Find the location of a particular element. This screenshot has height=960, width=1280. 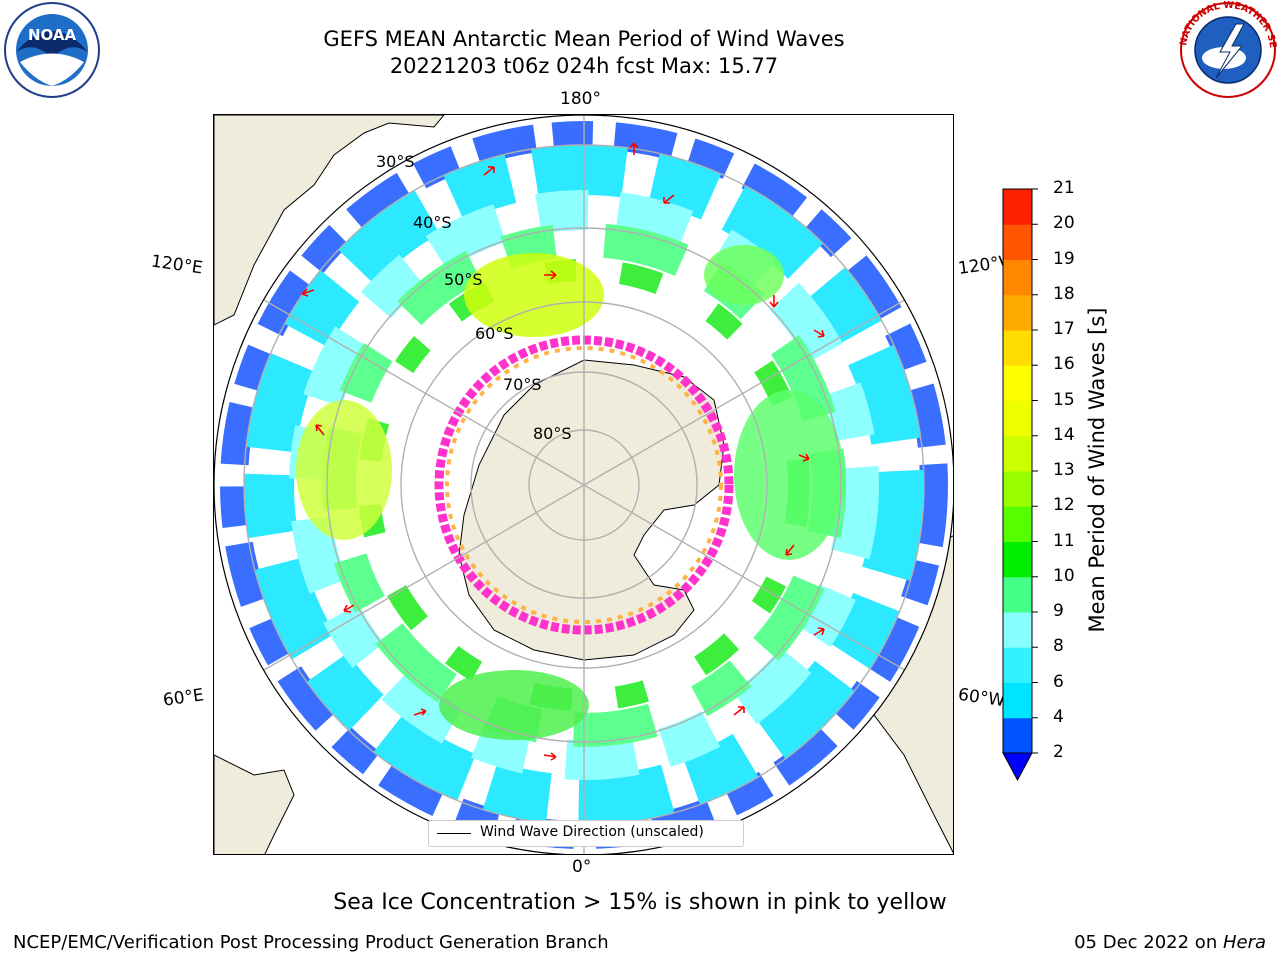

footer-date: 05 Dec 2022 on Hera is located at coordinates (1170, 942).